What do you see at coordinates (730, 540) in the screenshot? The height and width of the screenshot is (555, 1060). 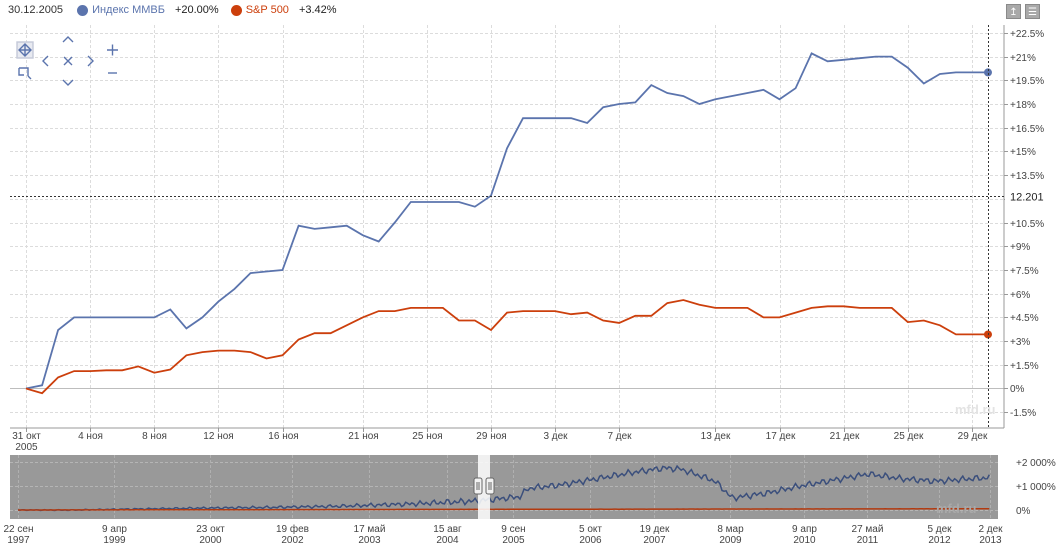 I see `navigator-x-tick-year-label: 2009` at bounding box center [730, 540].